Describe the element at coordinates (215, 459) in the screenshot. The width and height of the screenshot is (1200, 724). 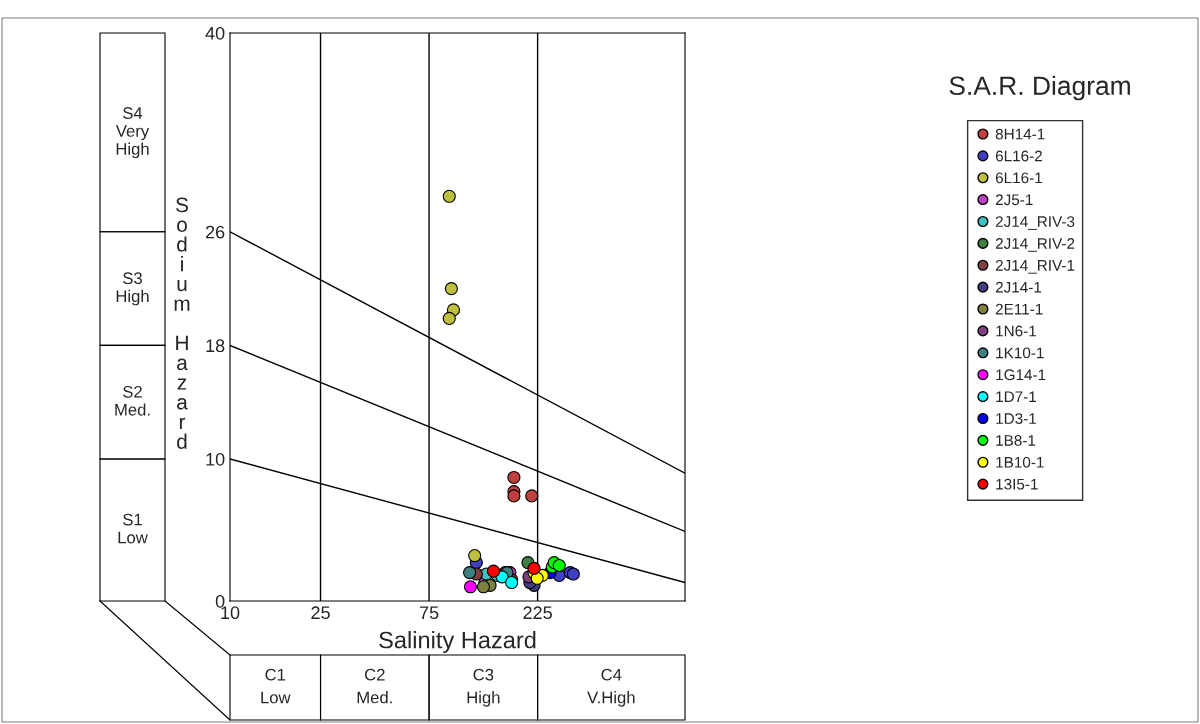
I see `y-tick-label: 10` at that location.